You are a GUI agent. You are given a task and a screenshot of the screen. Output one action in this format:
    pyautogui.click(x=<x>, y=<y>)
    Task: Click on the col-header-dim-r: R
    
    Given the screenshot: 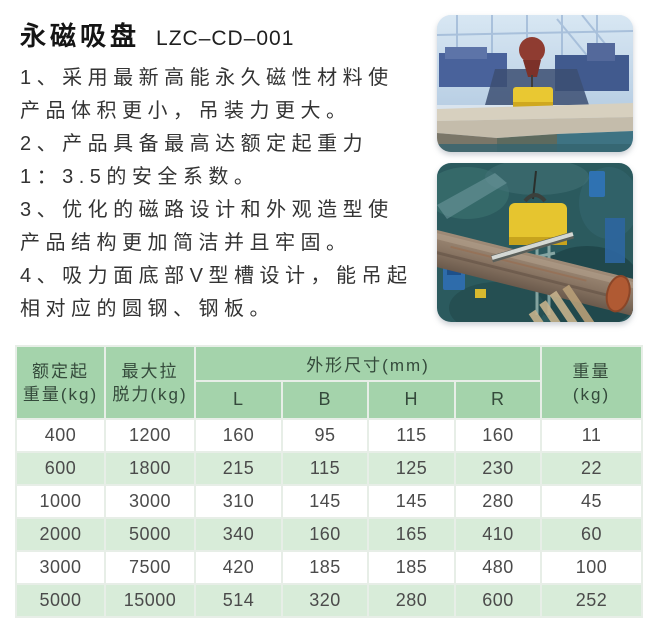 What is the action you would take?
    pyautogui.click(x=498, y=399)
    